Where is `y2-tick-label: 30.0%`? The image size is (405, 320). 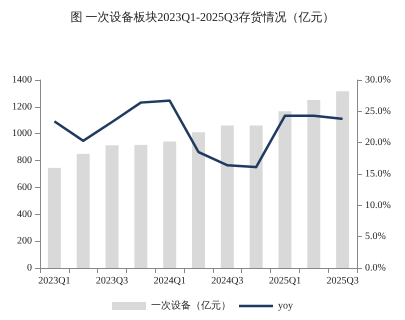
y2-tick-label: 30.0% is located at coordinates (378, 80).